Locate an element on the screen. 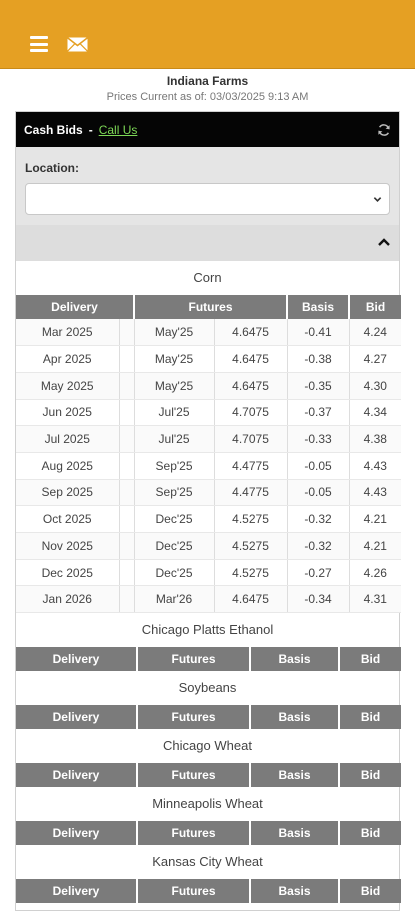 Image resolution: width=415 pixels, height=911 pixels. commodity-name: Kansas City Wheat is located at coordinates (207, 862).